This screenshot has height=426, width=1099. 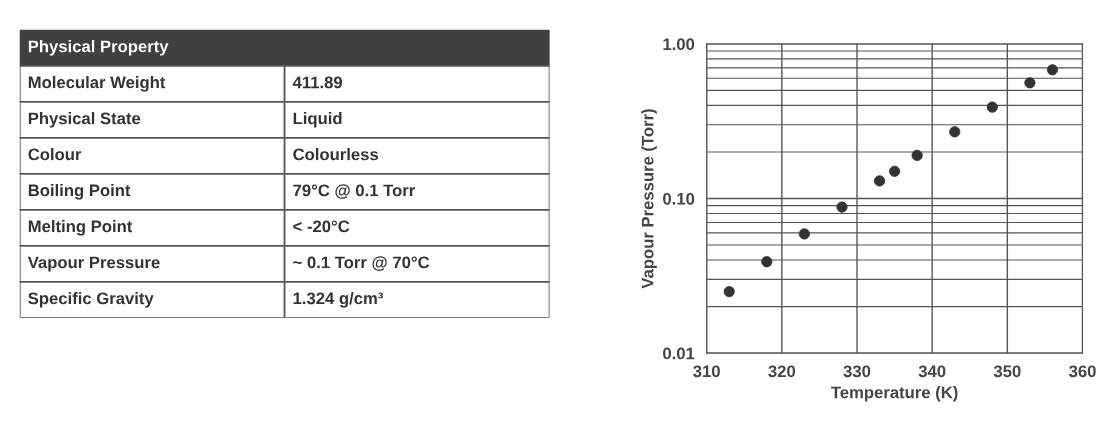 What do you see at coordinates (679, 44) in the screenshot?
I see `y-tick-label: 1.00` at bounding box center [679, 44].